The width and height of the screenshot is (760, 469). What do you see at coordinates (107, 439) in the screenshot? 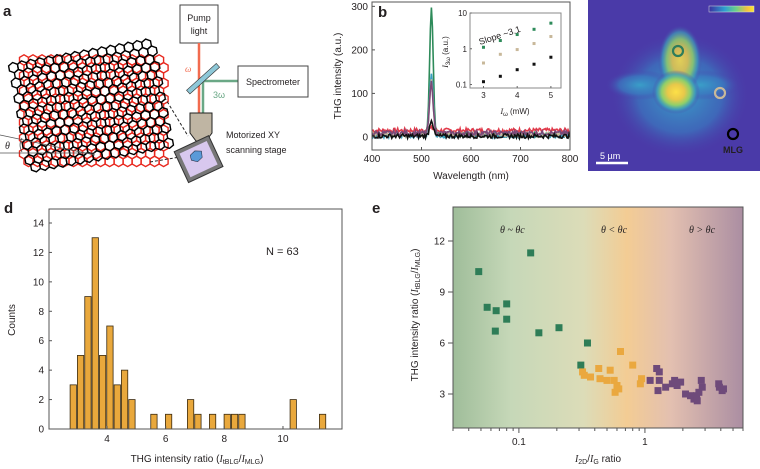
I see `x-tick-label: 4` at bounding box center [107, 439].